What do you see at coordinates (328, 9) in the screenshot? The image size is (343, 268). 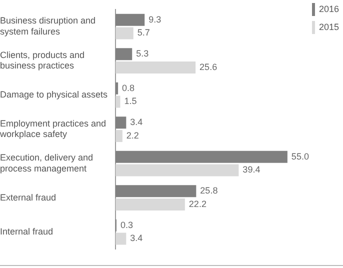 I see `legend-label: 2016` at bounding box center [328, 9].